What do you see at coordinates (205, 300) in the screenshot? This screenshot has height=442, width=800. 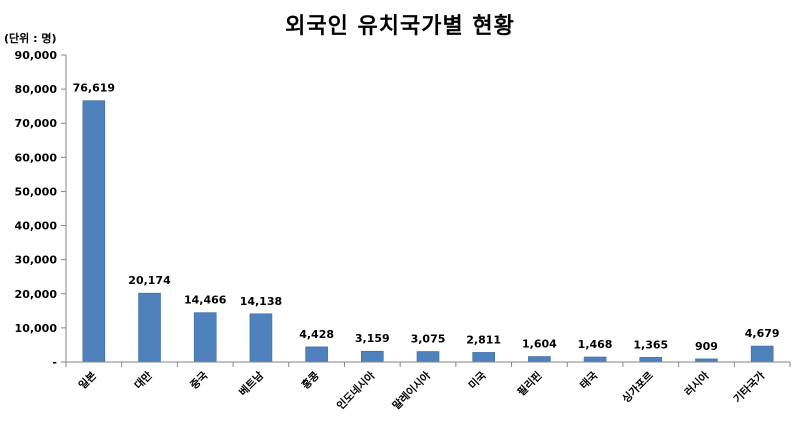 I see `data-label: 14,466` at bounding box center [205, 300].